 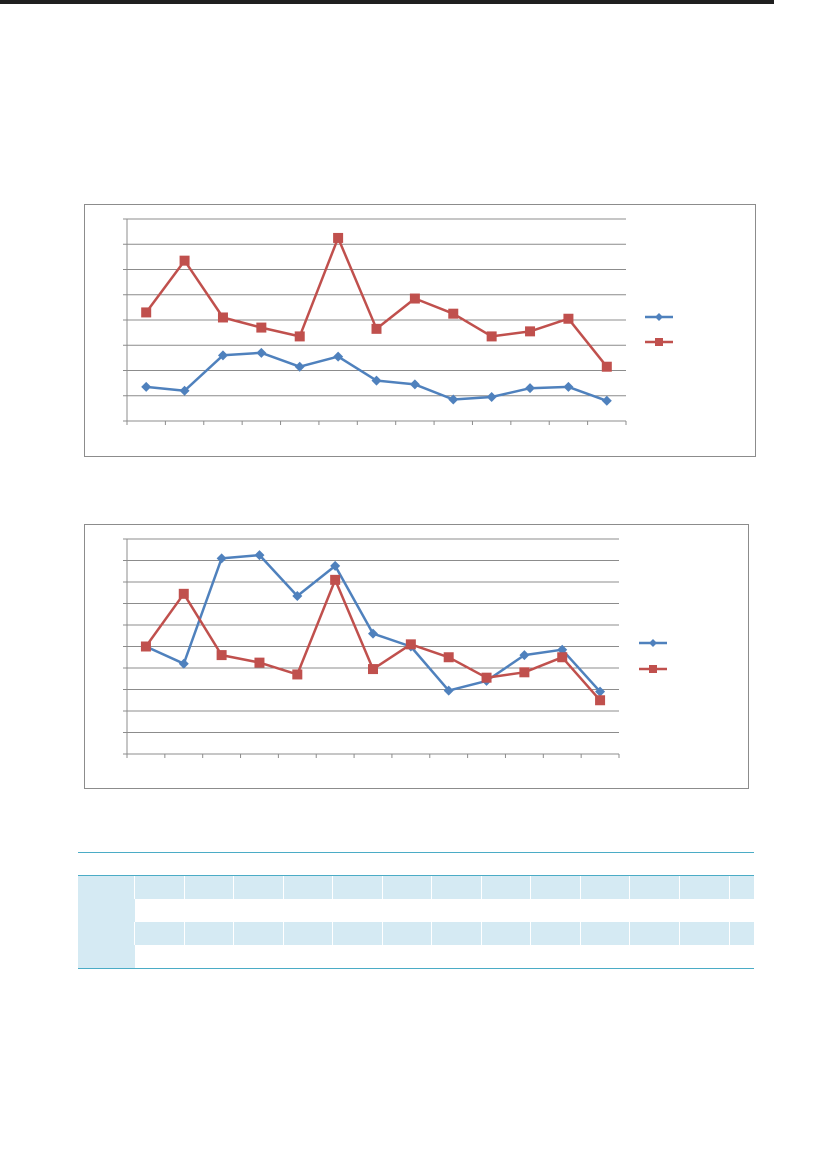 I want to click on page-top-rule, so click(x=387, y=2).